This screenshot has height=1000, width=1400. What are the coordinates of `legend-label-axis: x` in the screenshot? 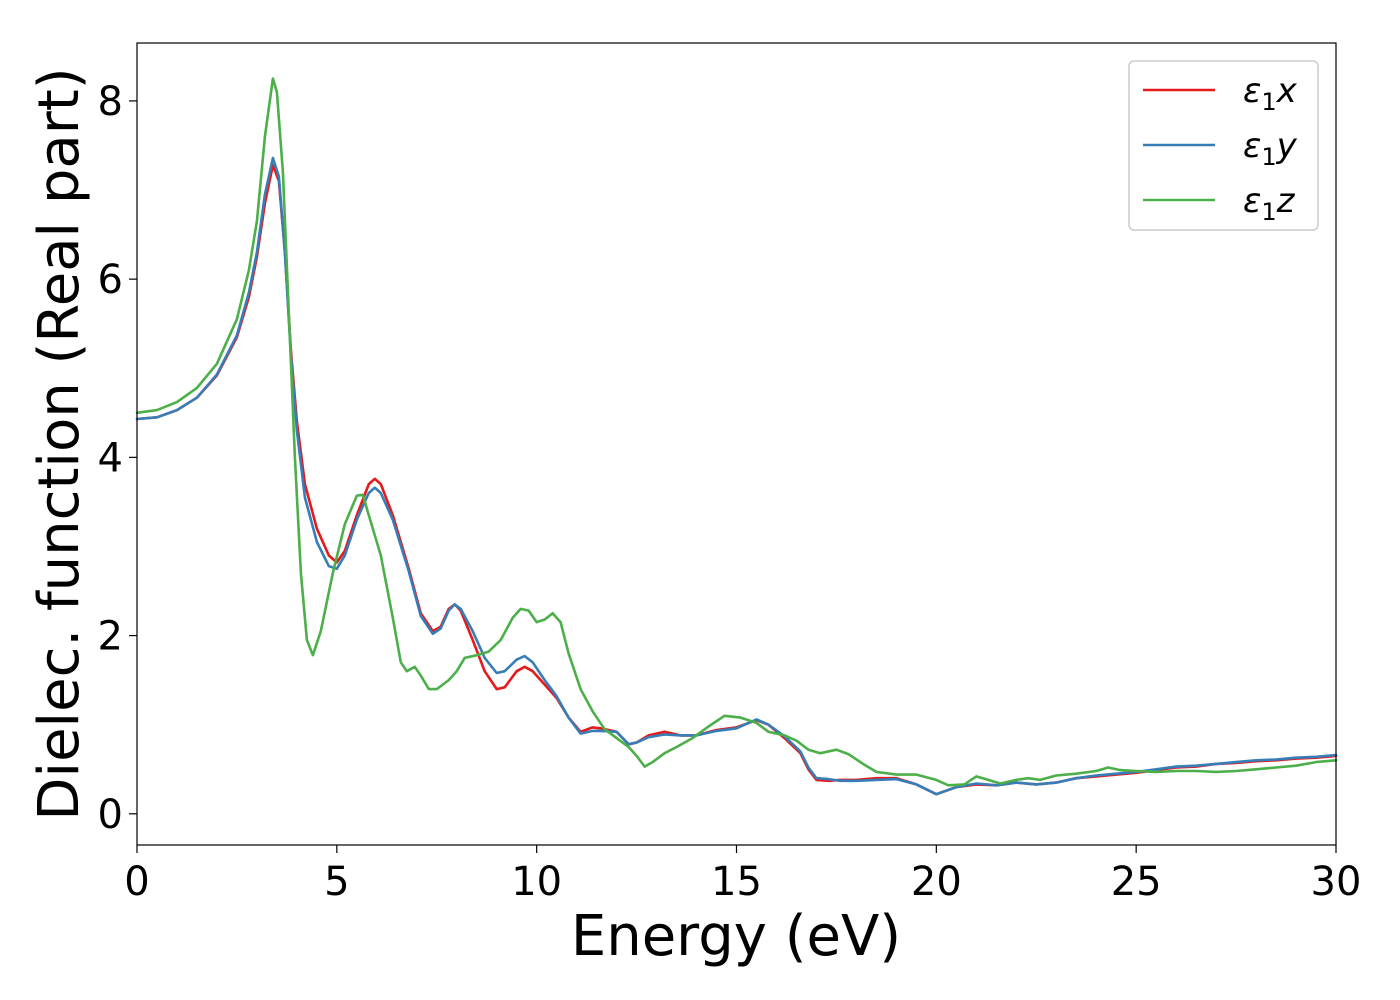 It's located at (1287, 91).